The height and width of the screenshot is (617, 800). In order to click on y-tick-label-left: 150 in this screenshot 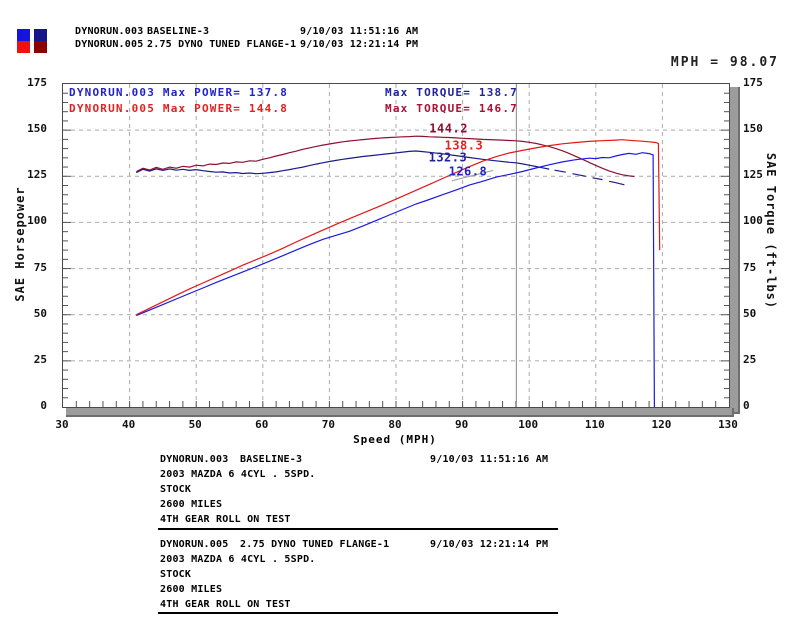, I will do `click(37, 129)`.